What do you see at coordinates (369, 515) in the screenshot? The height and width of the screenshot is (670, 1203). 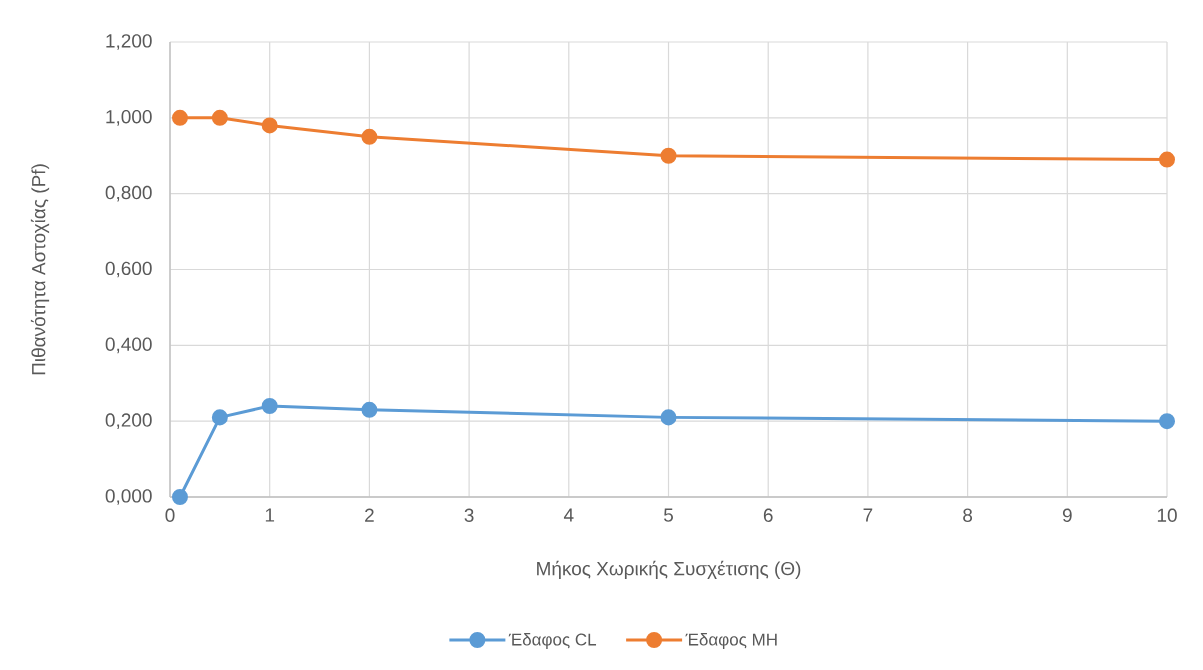 I see `x-tick-label: 2` at bounding box center [369, 515].